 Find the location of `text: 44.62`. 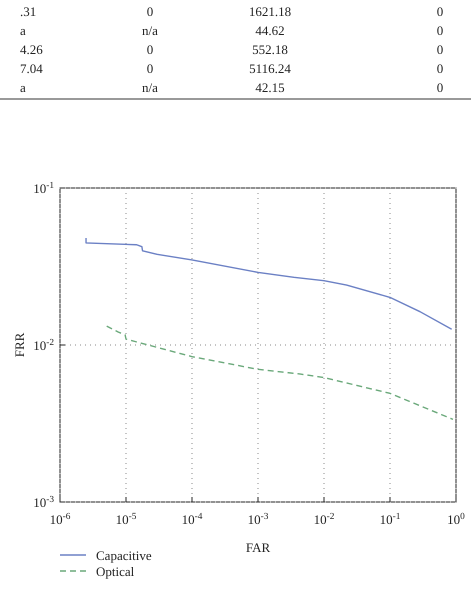

text: 44.62 is located at coordinates (270, 30).